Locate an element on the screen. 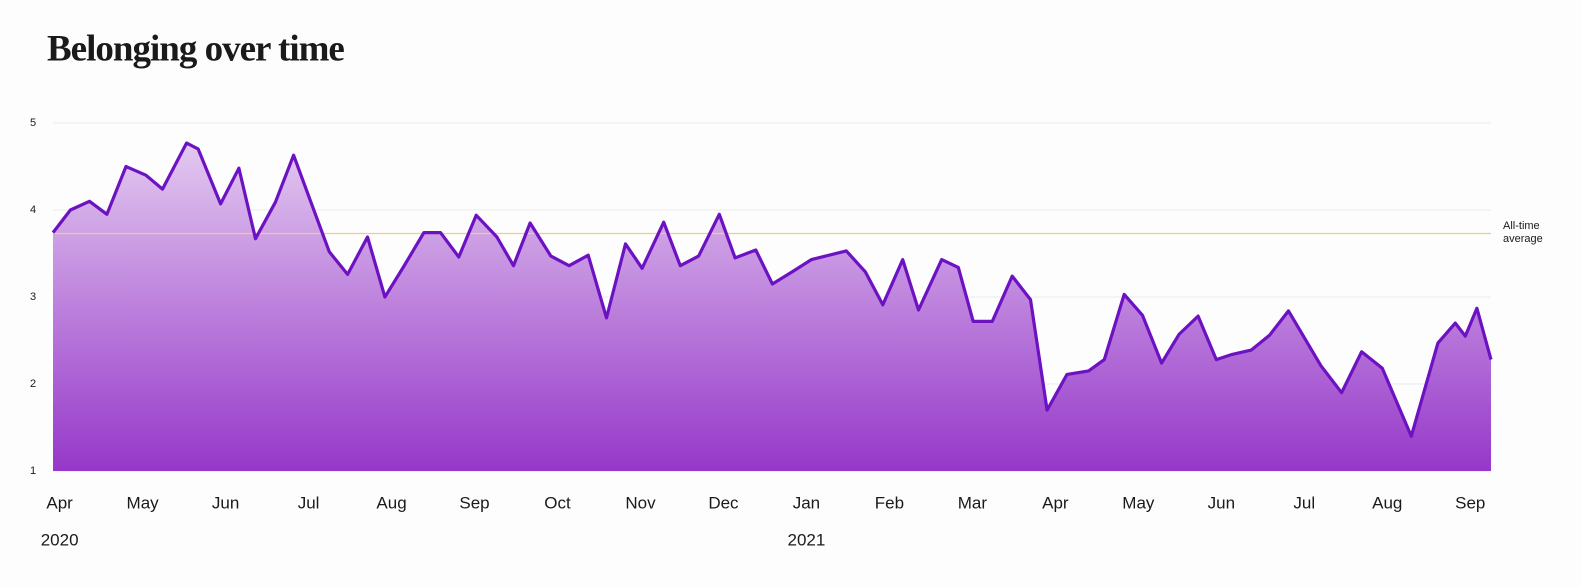  x-tick-label: Dec is located at coordinates (723, 502).